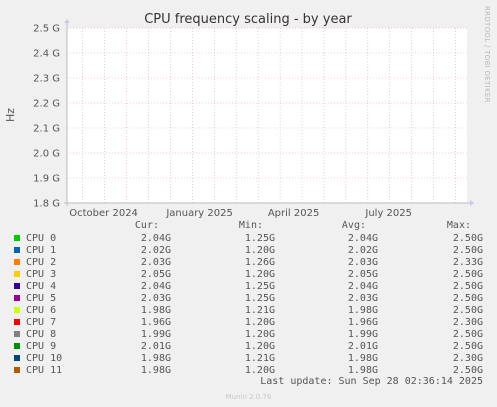  What do you see at coordinates (362, 274) in the screenshot?
I see `legend-value-avg: 2.05G` at bounding box center [362, 274].